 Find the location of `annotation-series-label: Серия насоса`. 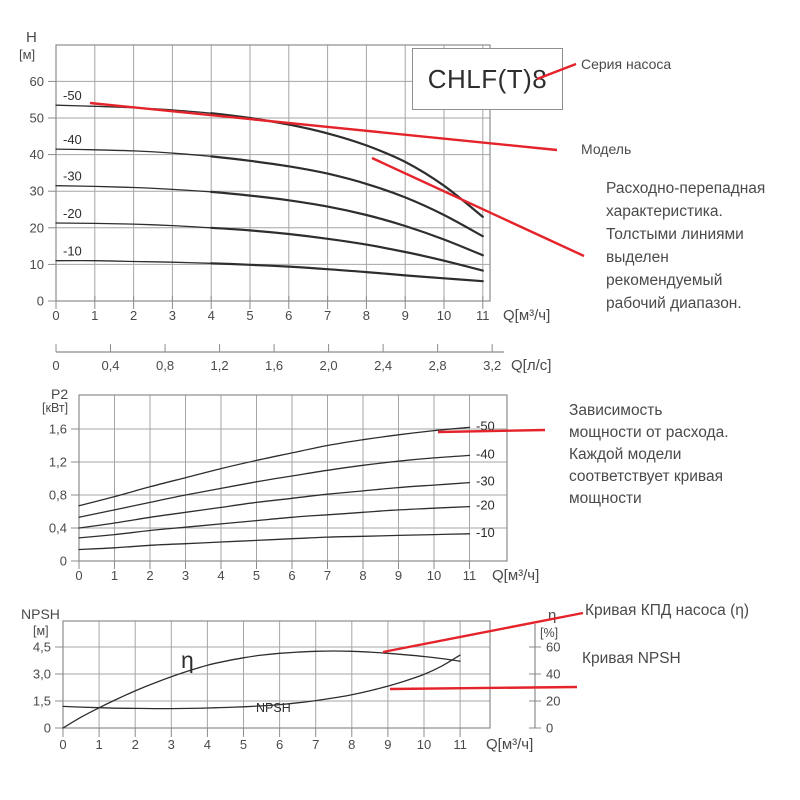

annotation-series-label: Серия насоса is located at coordinates (626, 64).